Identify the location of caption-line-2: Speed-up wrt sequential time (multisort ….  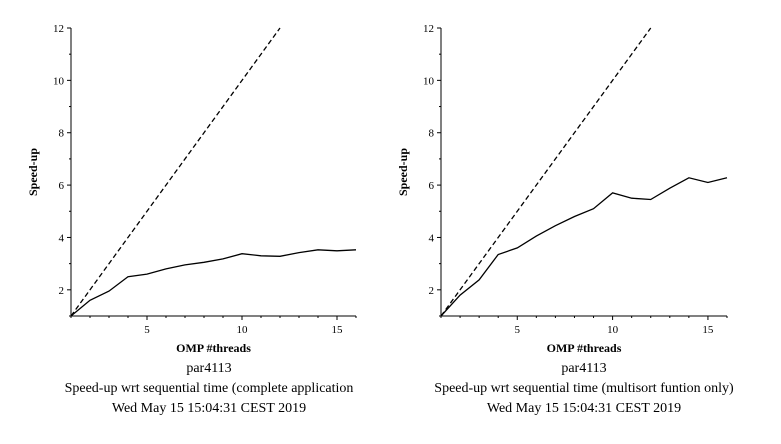
(584, 388).